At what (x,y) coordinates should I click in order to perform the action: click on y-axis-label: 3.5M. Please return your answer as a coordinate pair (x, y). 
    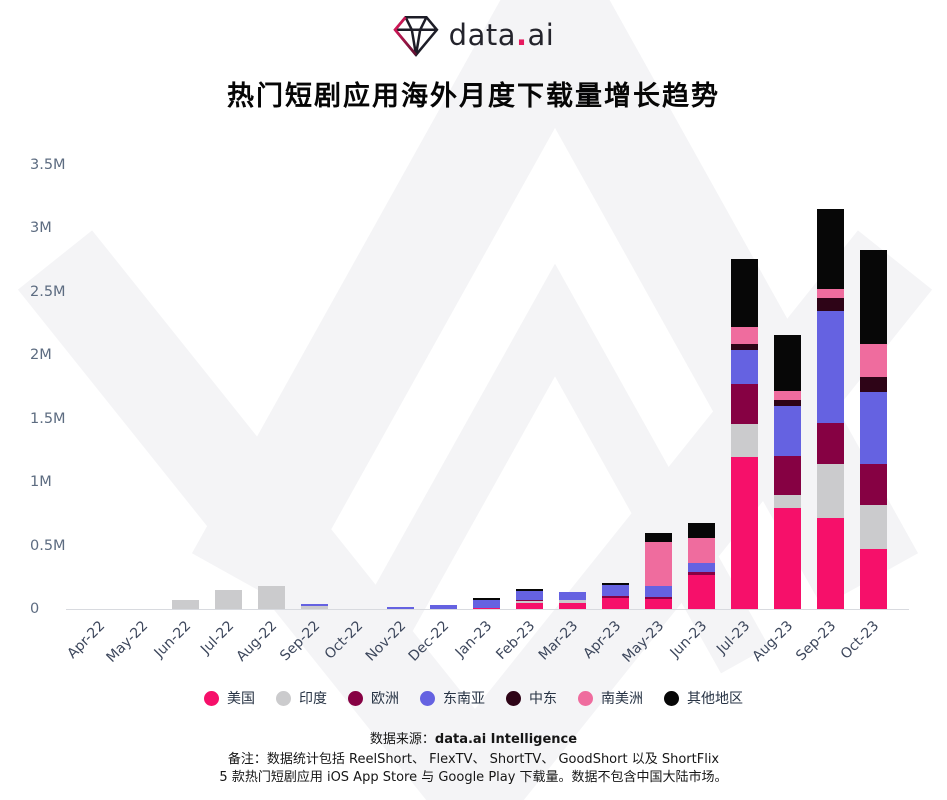
    Looking at the image, I should click on (48, 165).